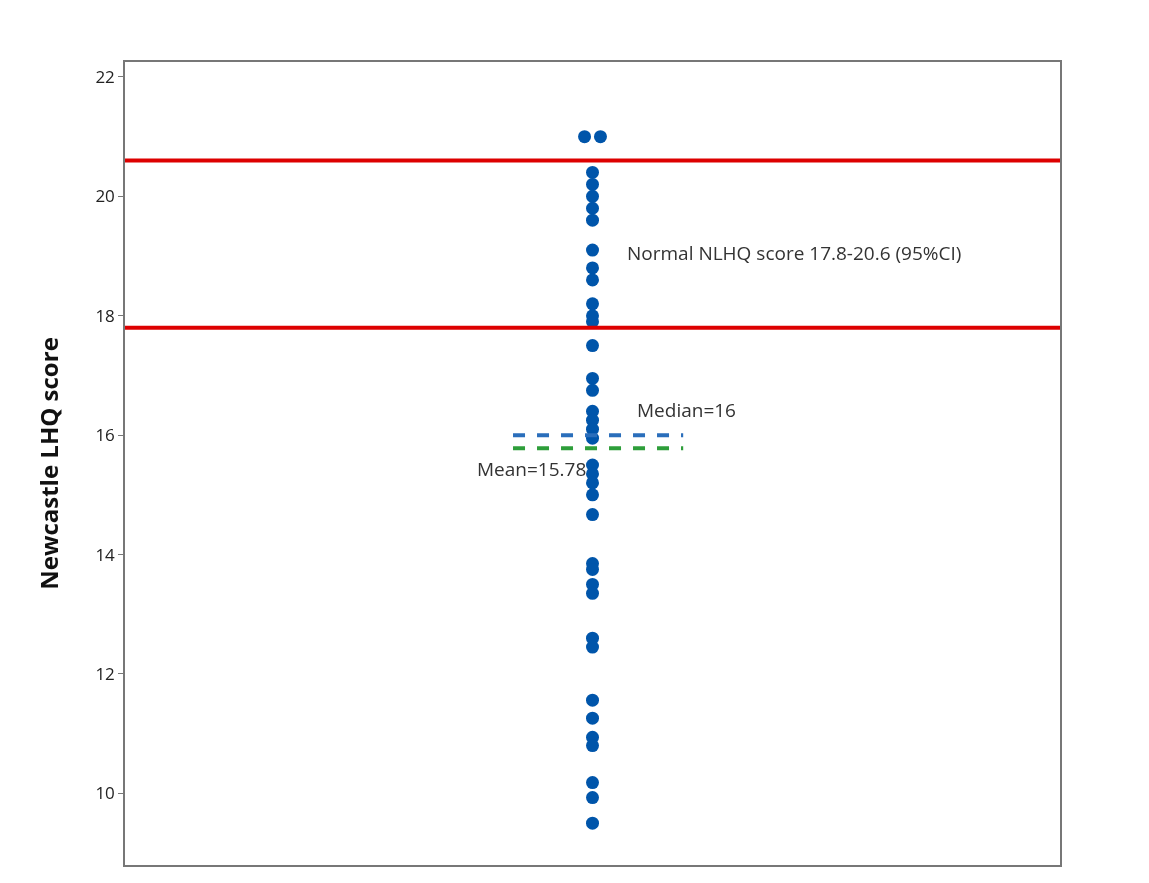 Image resolution: width=1149 pixels, height=883 pixels. Describe the element at coordinates (532, 469) in the screenshot. I see `ref-line-label: Mean=15.78` at that location.